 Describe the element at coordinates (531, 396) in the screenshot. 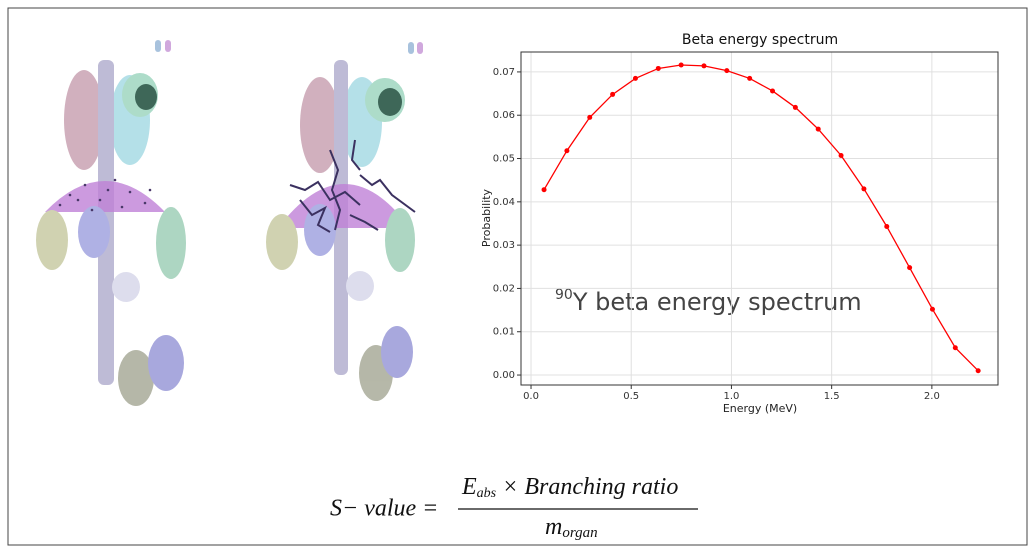

I see `x-tick-label: 0.0` at that location.